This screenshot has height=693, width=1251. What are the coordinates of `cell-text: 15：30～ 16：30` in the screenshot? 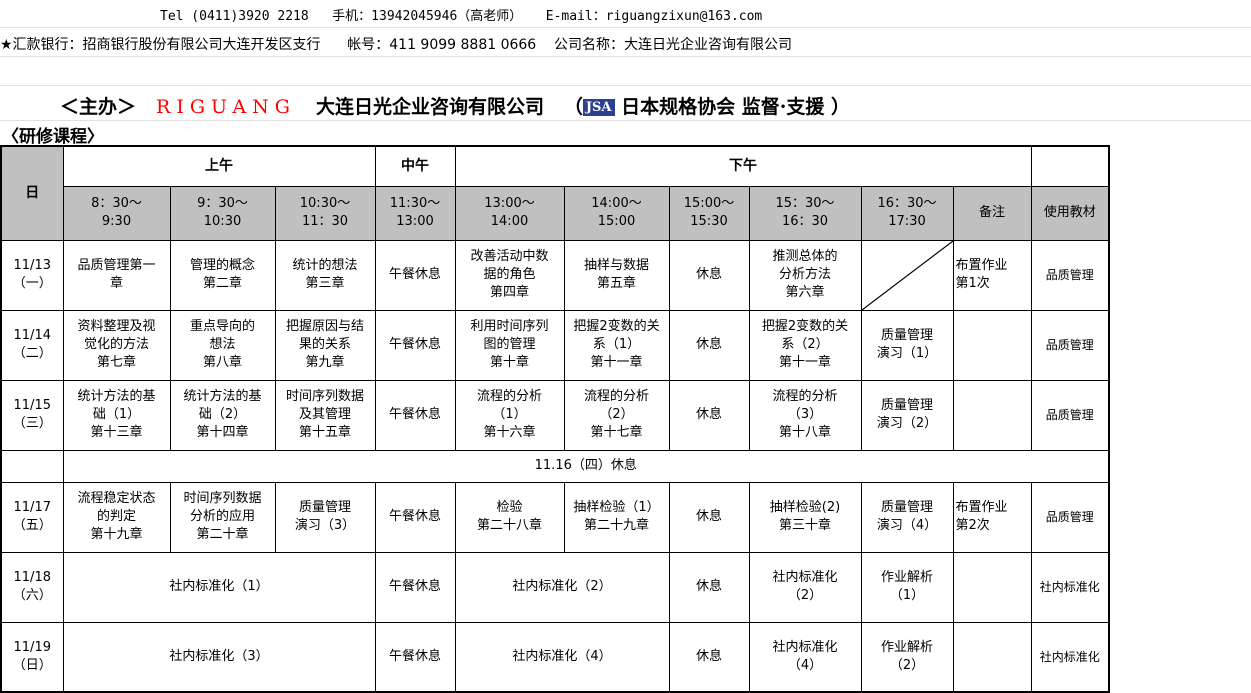 It's located at (805, 212).